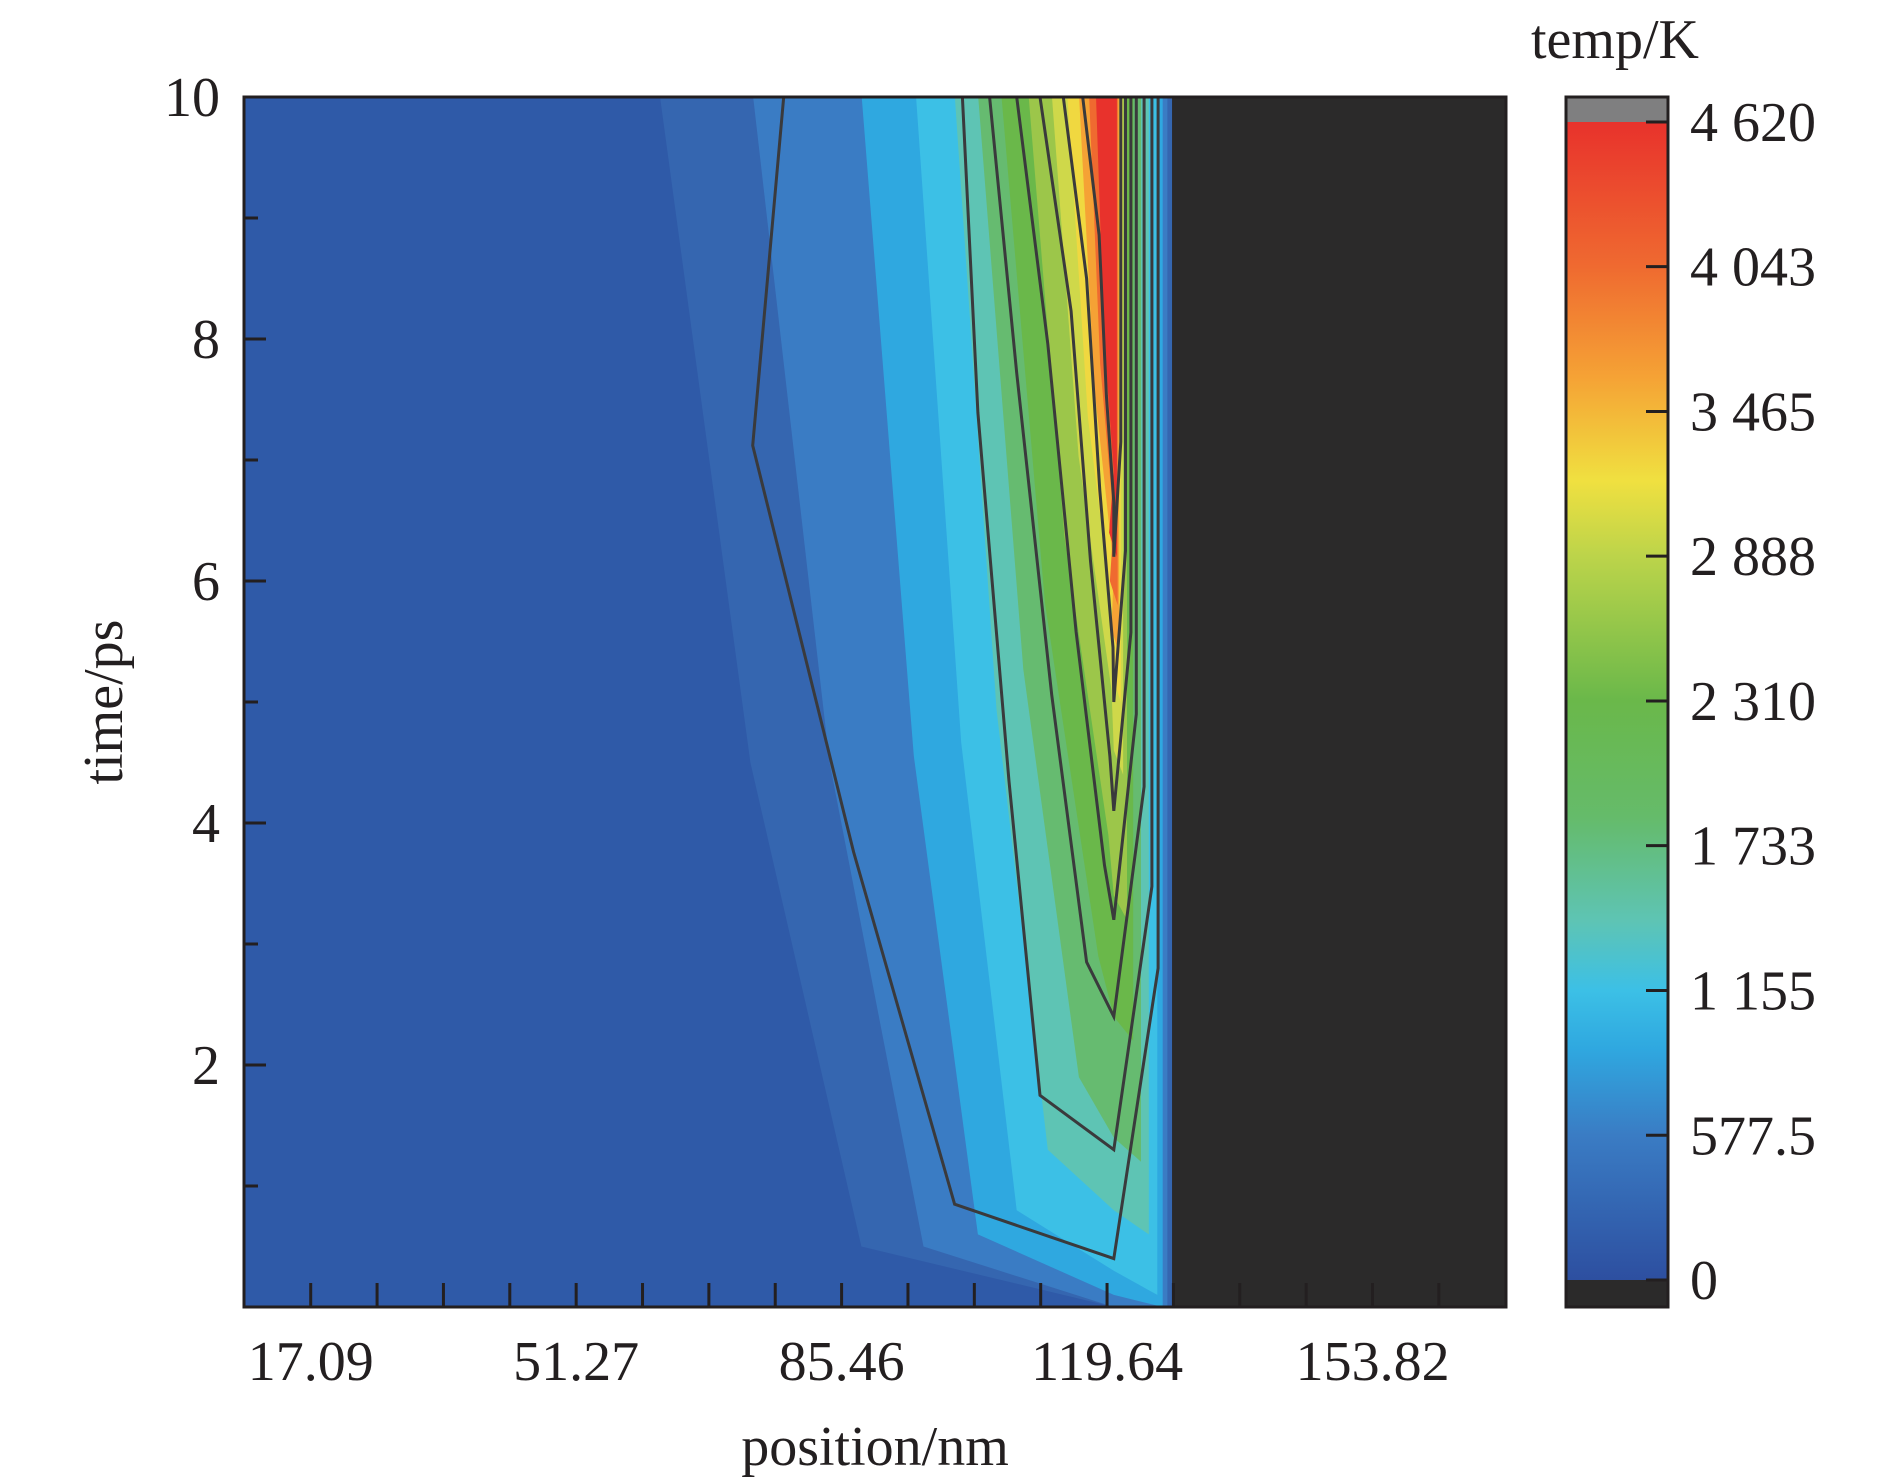 This screenshot has height=1480, width=1890. What do you see at coordinates (1704, 1281) in the screenshot?
I see `colorbar-tick-label: 0` at bounding box center [1704, 1281].